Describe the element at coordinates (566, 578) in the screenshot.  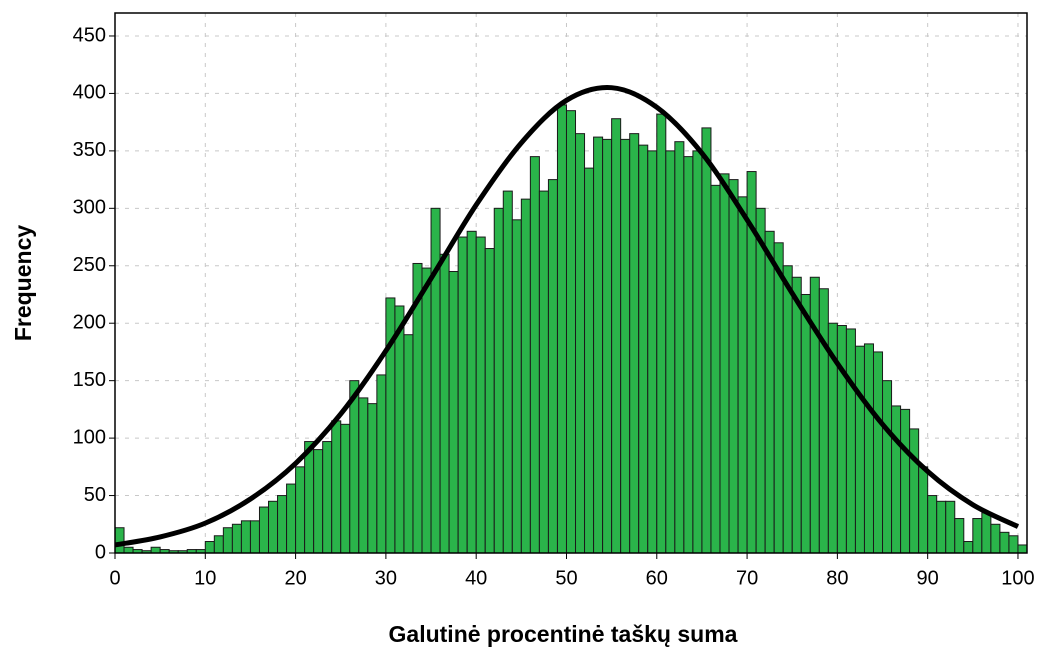
I see `x-tick-label: 50` at that location.